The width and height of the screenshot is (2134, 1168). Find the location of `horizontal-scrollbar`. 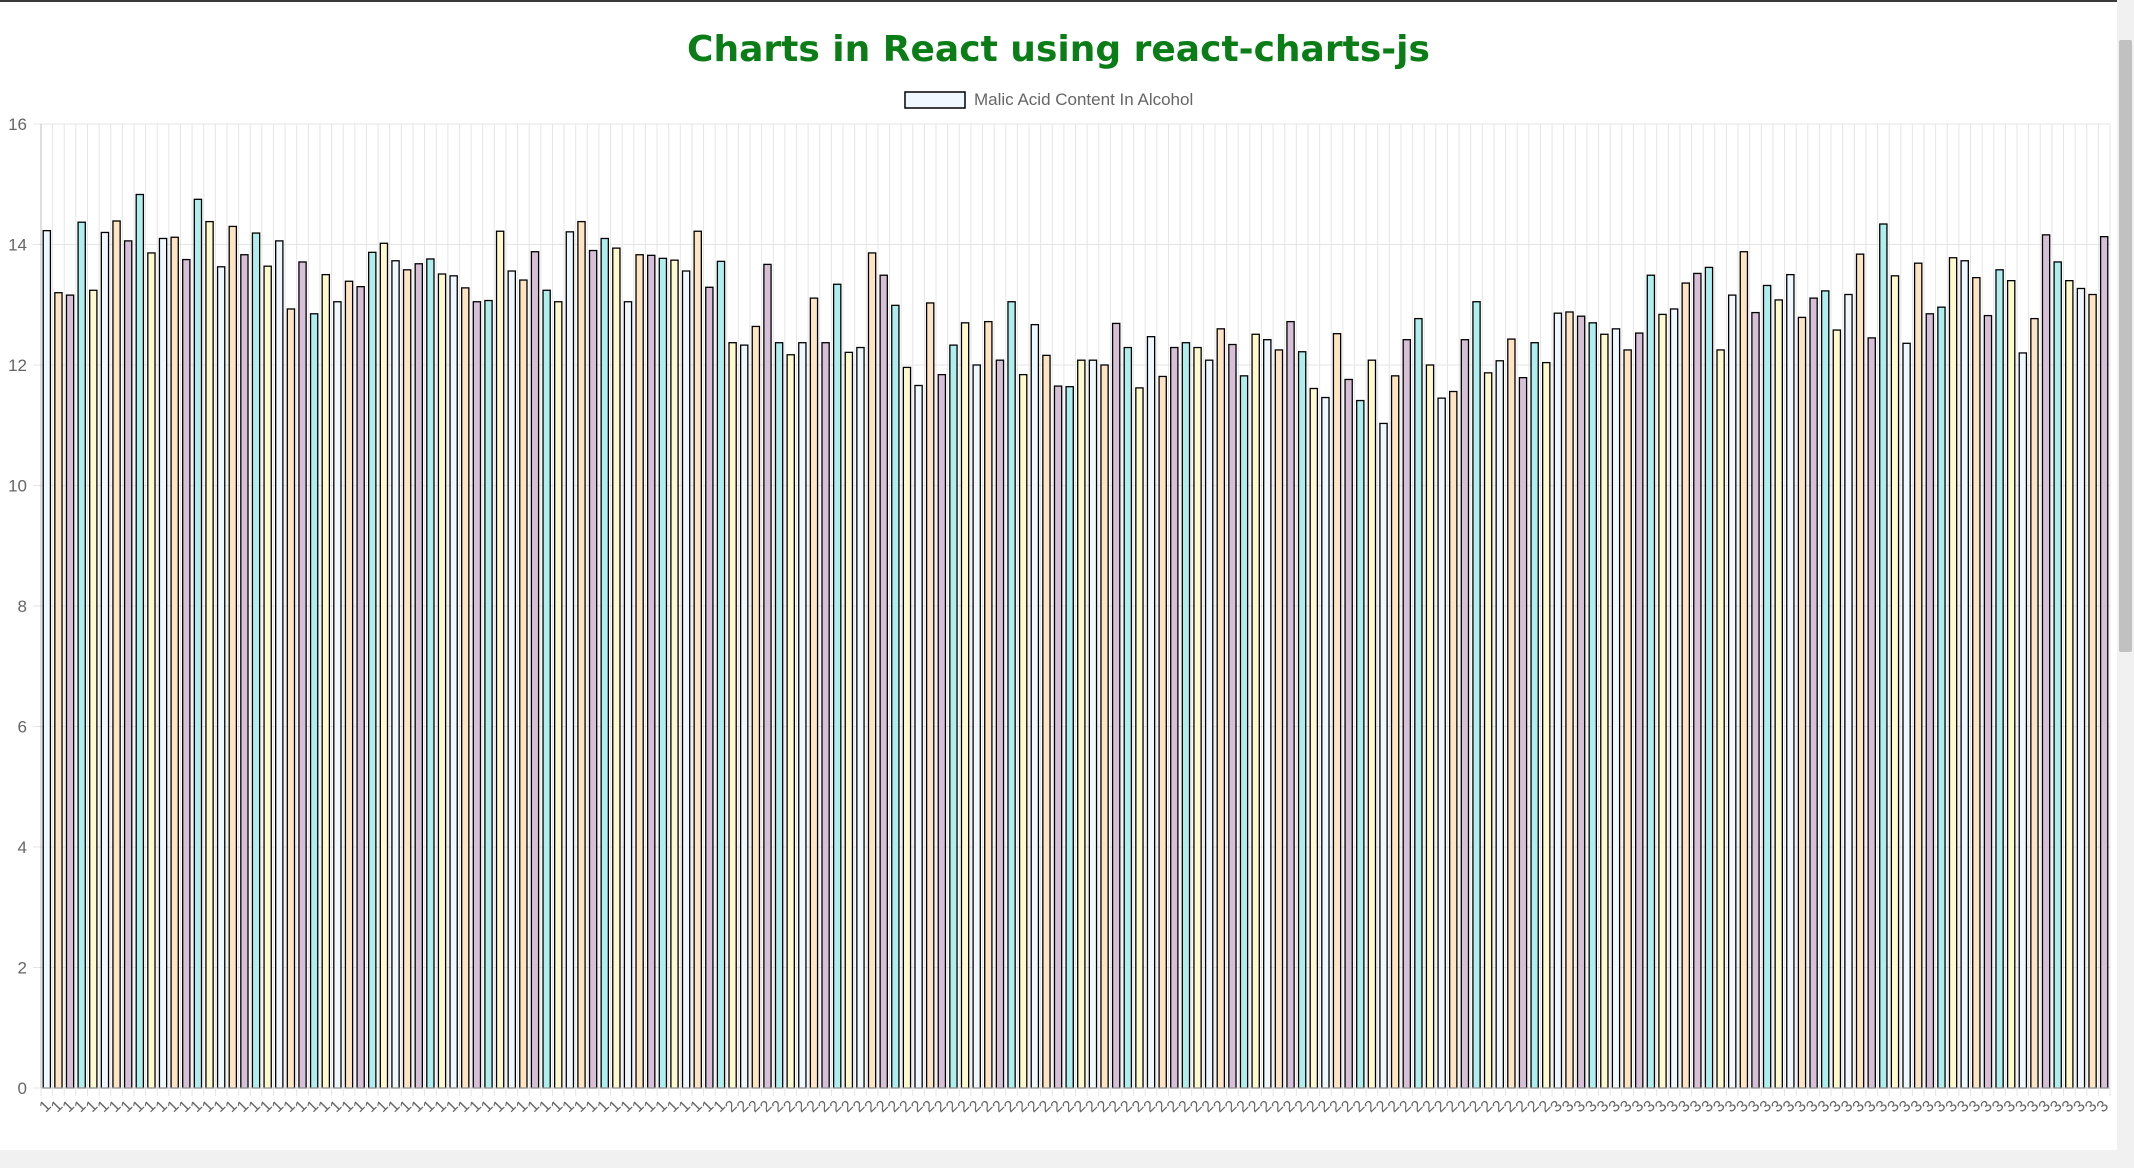

horizontal-scrollbar is located at coordinates (1067, 1159).